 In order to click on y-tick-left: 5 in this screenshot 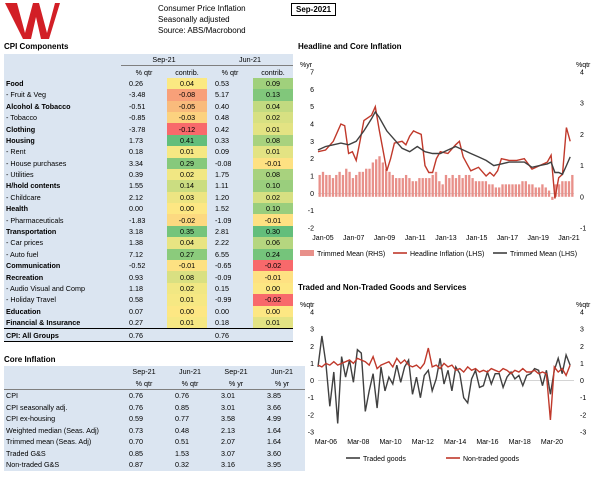, I will do `click(312, 107)`.